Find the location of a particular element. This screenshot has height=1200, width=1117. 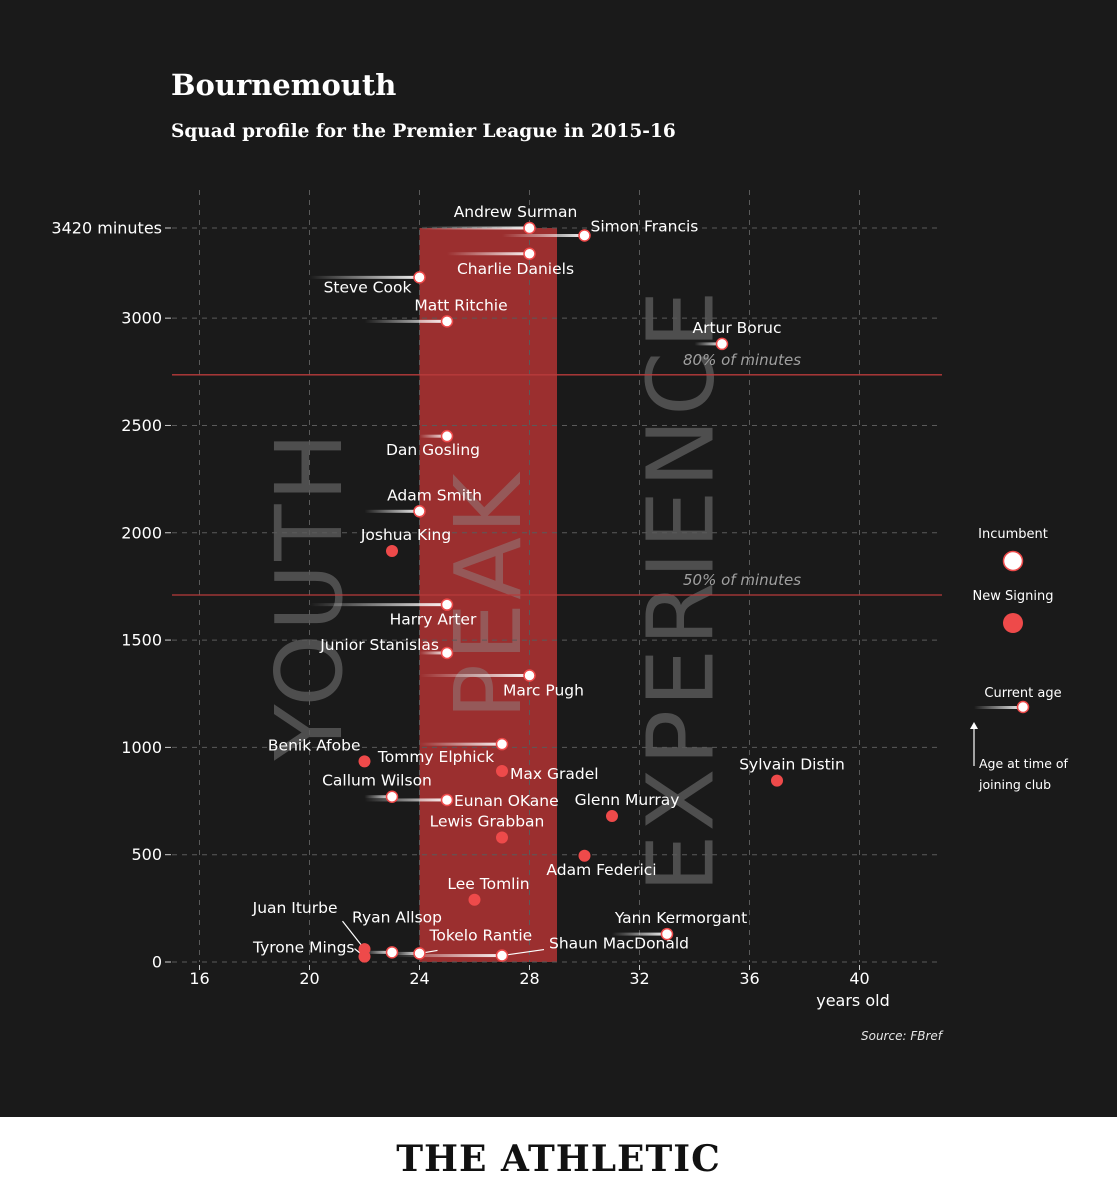

player-label-lewis-grabban: Lewis Grabban is located at coordinates (487, 822).